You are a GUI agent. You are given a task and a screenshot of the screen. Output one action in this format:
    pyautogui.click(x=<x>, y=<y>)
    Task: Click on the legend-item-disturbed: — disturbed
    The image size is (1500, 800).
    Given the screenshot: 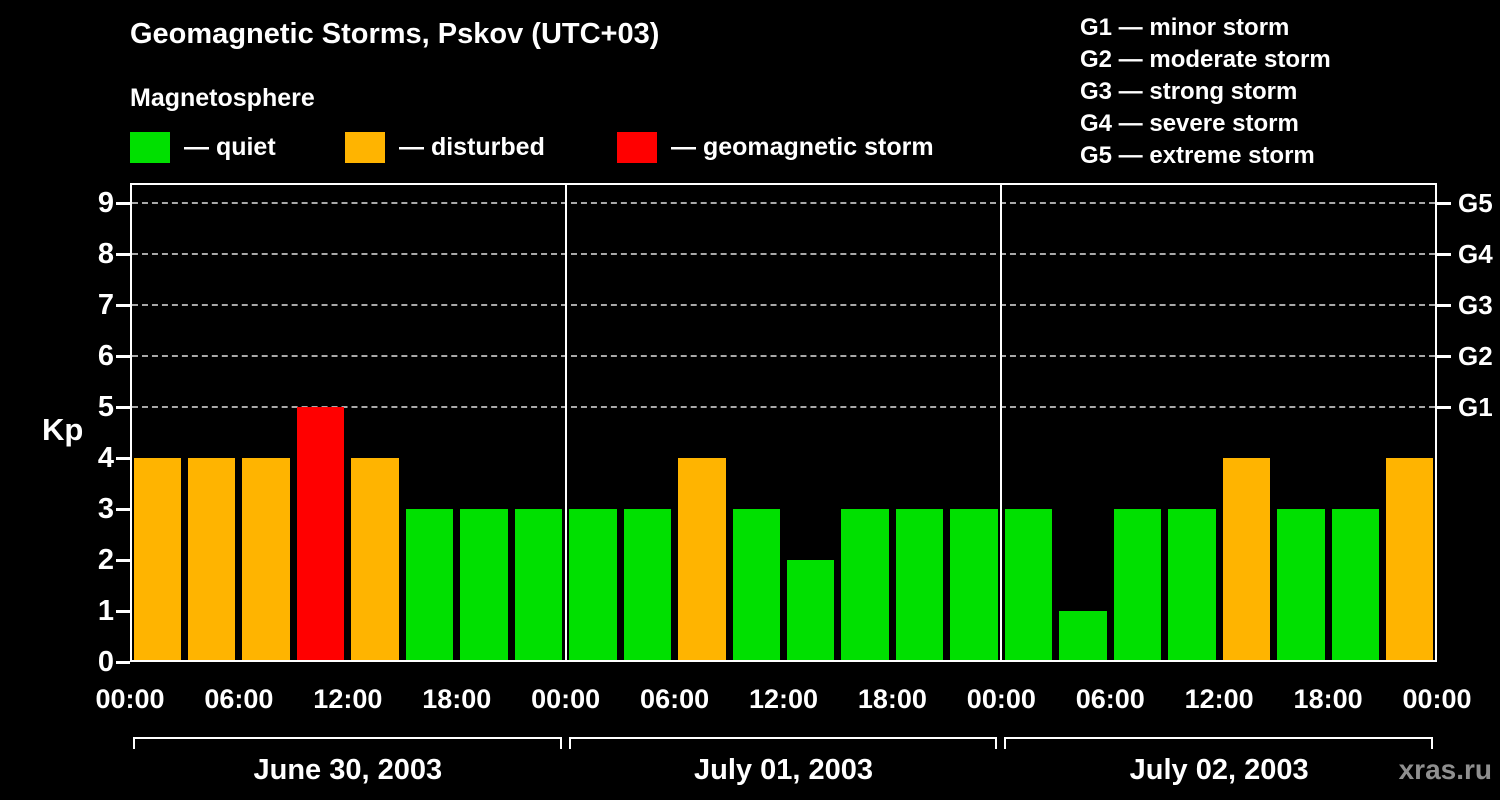 What is the action you would take?
    pyautogui.click(x=445, y=147)
    